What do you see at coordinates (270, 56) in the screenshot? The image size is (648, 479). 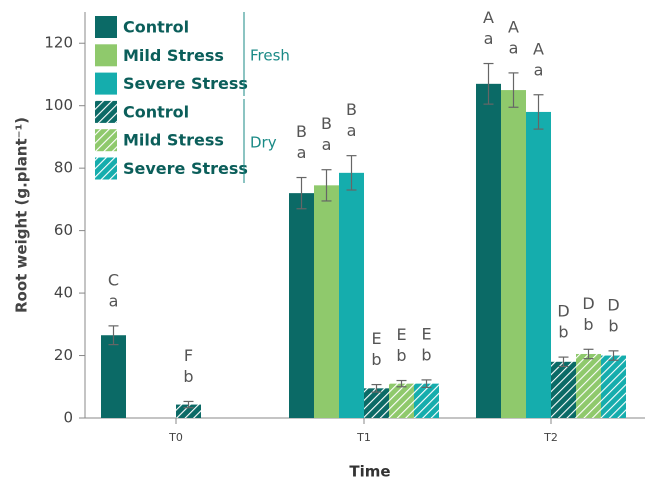 I see `legend-group-label: Fresh` at bounding box center [270, 56].